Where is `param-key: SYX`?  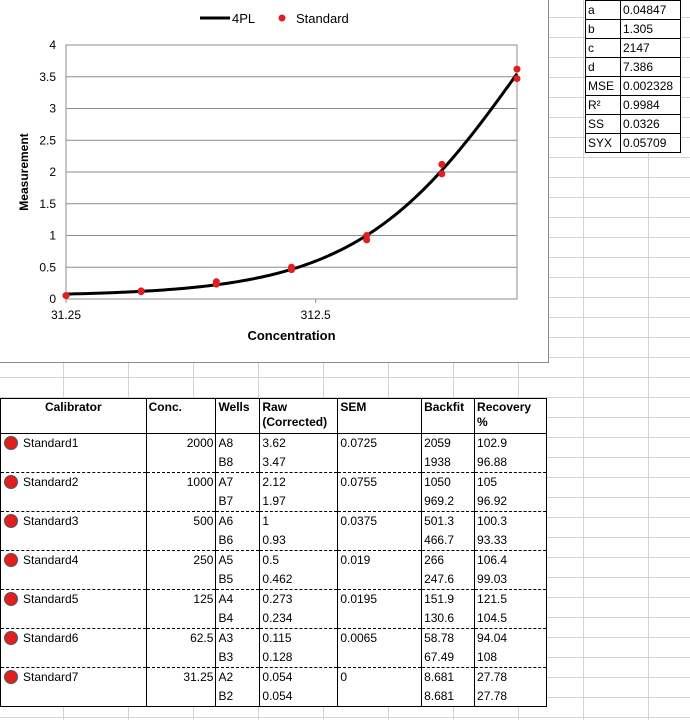 param-key: SYX is located at coordinates (603, 143).